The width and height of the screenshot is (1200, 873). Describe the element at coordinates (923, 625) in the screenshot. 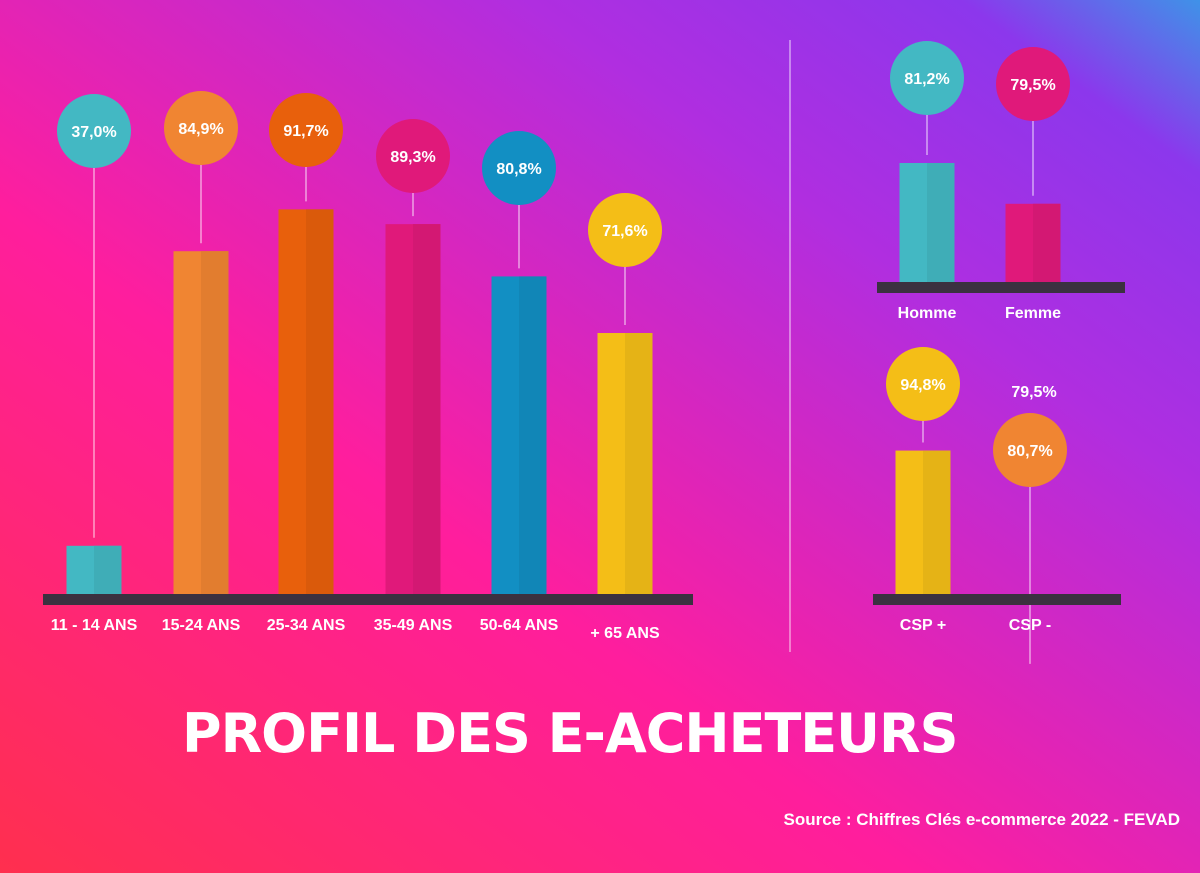

I see `category-label-2-0: CSP +` at that location.